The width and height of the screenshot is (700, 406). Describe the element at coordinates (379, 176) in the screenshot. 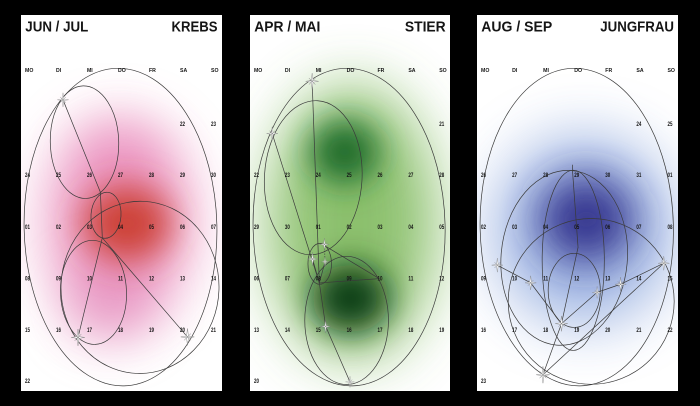

I see `svg-text: 26` at that location.